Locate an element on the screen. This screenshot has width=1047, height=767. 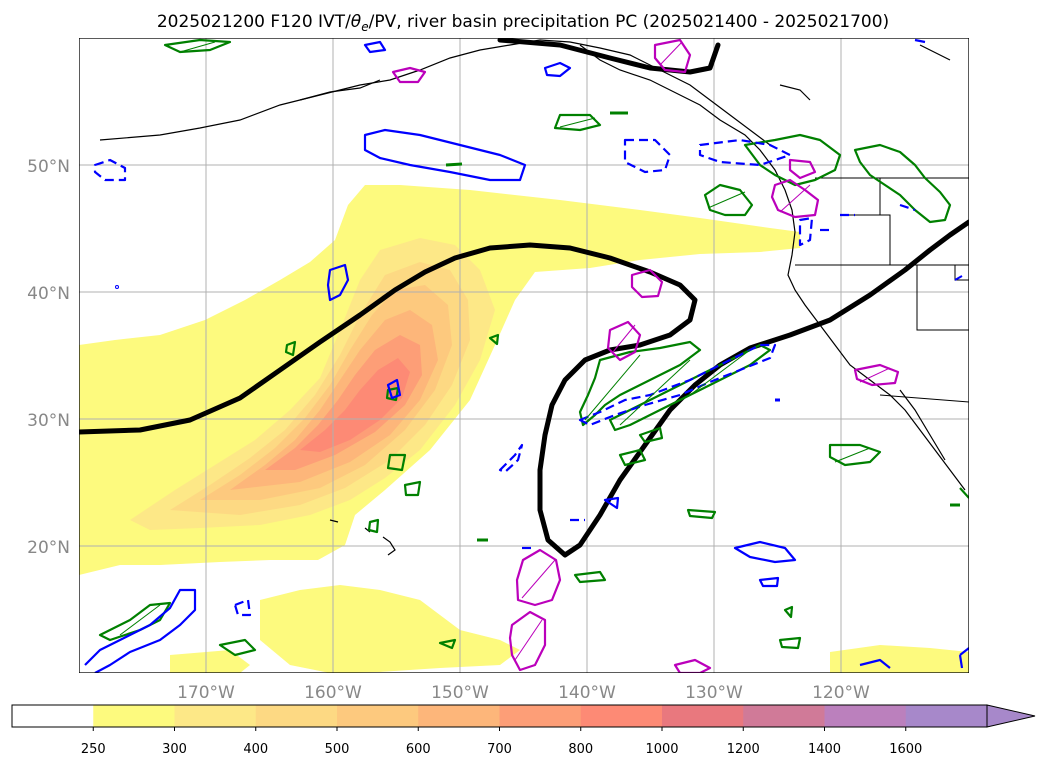
lon-label-170w: 170°W is located at coordinates (206, 693).